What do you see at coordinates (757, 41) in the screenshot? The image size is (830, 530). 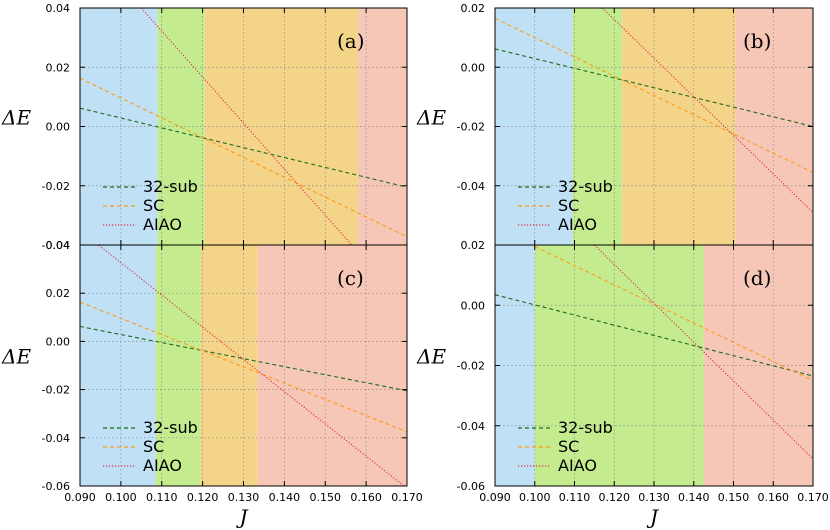 I see `panel-label: (b)` at bounding box center [757, 41].